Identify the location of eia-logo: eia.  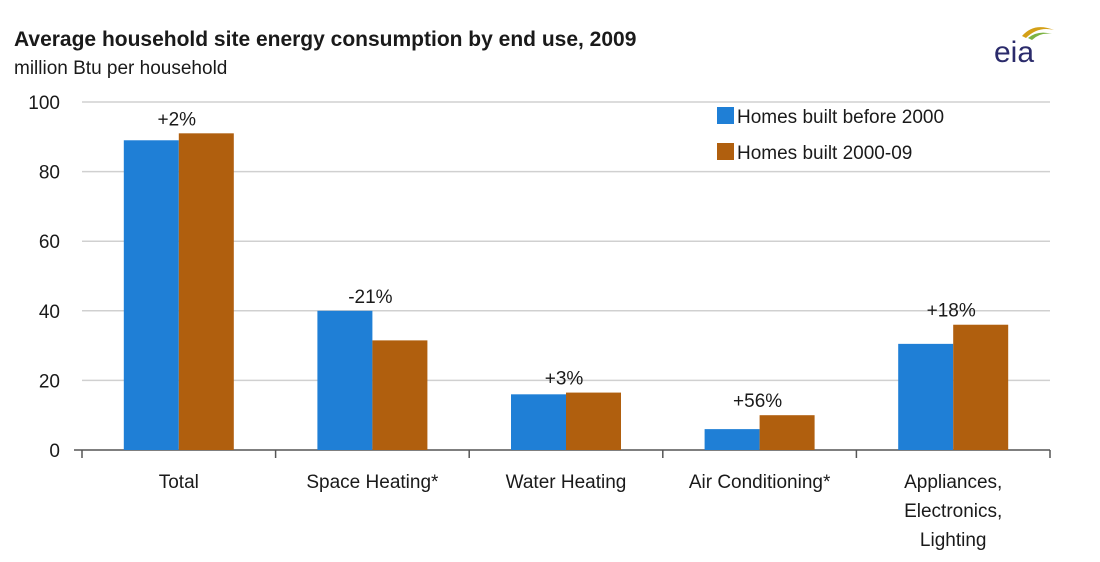
(1024, 48).